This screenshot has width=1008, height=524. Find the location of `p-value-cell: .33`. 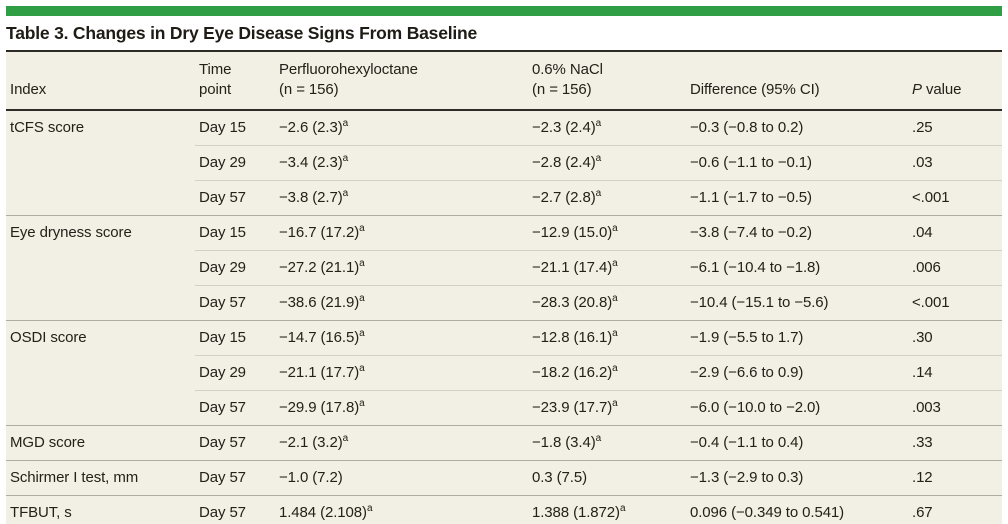

p-value-cell: .33 is located at coordinates (955, 443).